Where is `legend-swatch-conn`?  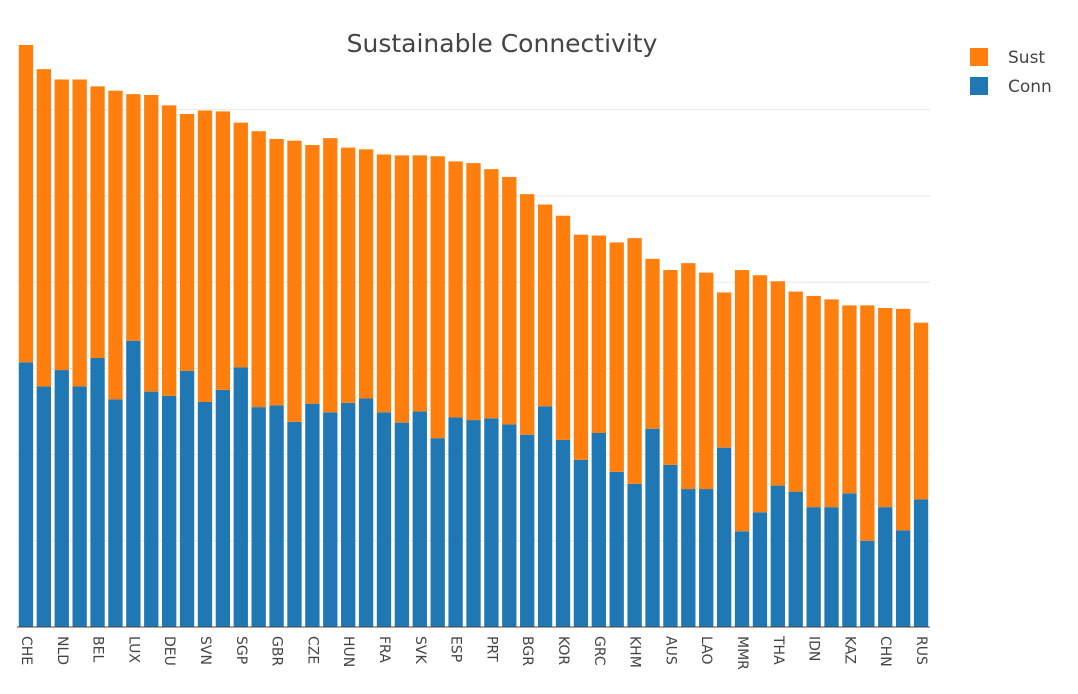 legend-swatch-conn is located at coordinates (979, 86).